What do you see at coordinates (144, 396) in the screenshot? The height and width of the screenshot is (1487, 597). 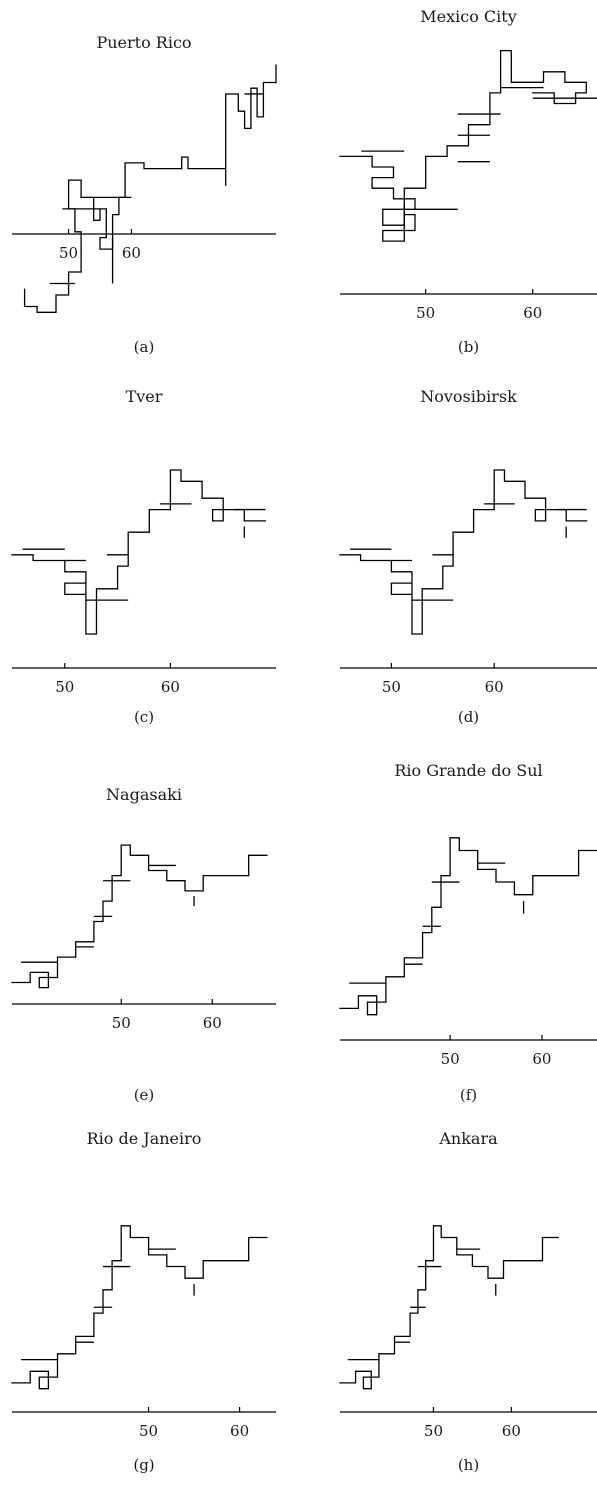 I see `panel-c-title: Tver` at bounding box center [144, 396].